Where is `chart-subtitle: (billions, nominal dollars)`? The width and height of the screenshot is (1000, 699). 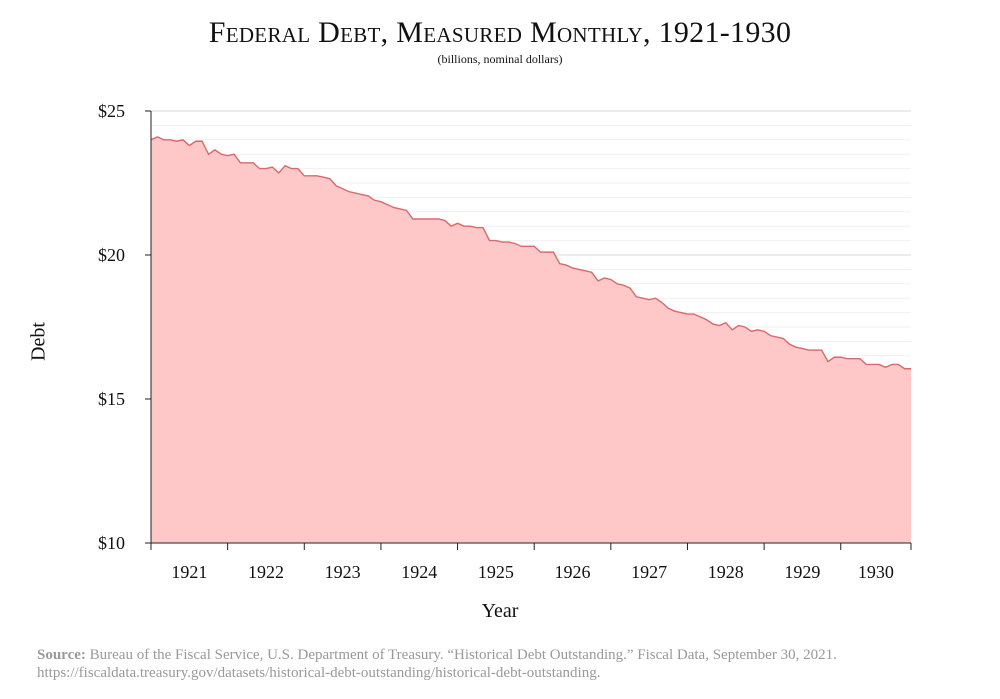 chart-subtitle: (billions, nominal dollars) is located at coordinates (500, 59).